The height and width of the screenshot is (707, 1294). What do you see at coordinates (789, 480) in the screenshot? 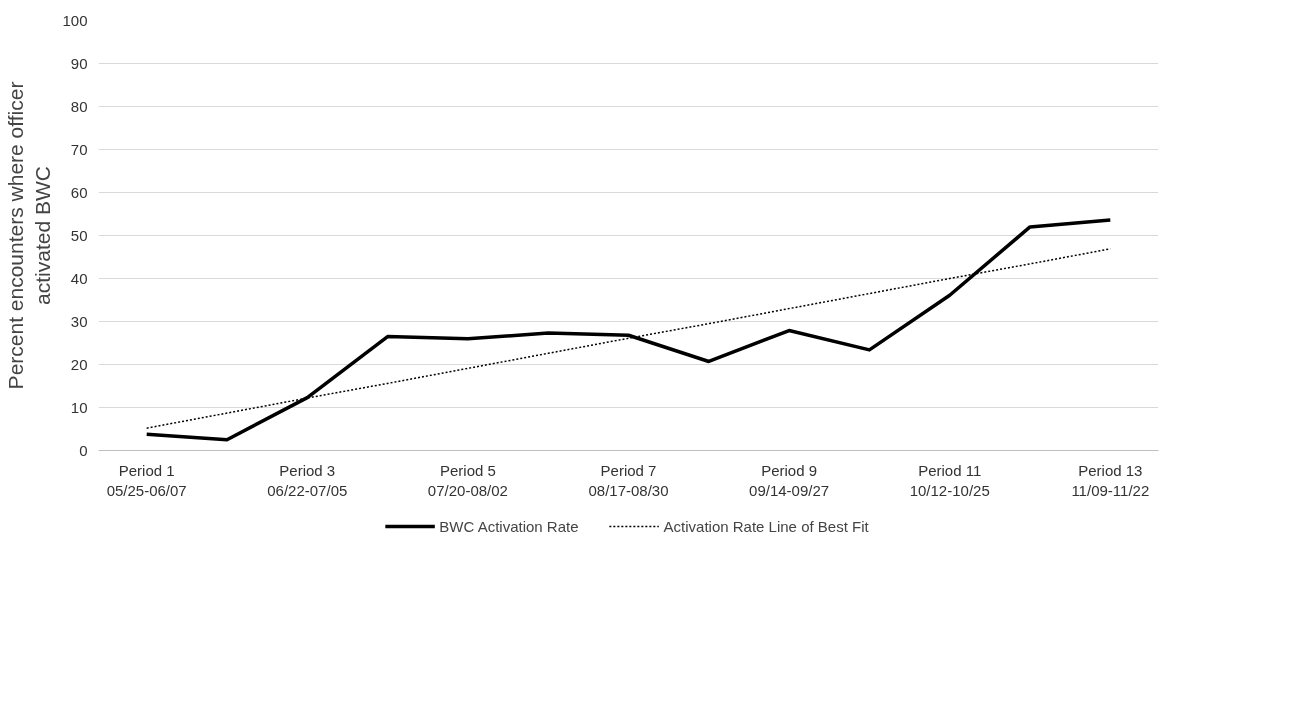
I see `x-tick-label: Period 9 09/14-09/27` at bounding box center [789, 480].